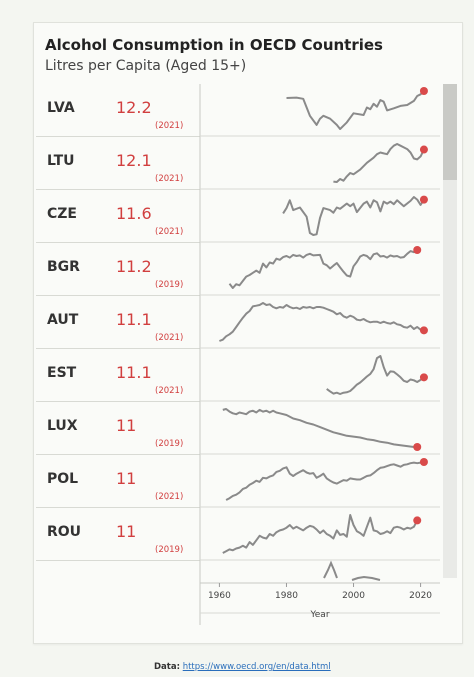 Image resolution: width=474 pixels, height=677 pixels. What do you see at coordinates (62, 373) in the screenshot?
I see `country-code: EST` at bounding box center [62, 373].